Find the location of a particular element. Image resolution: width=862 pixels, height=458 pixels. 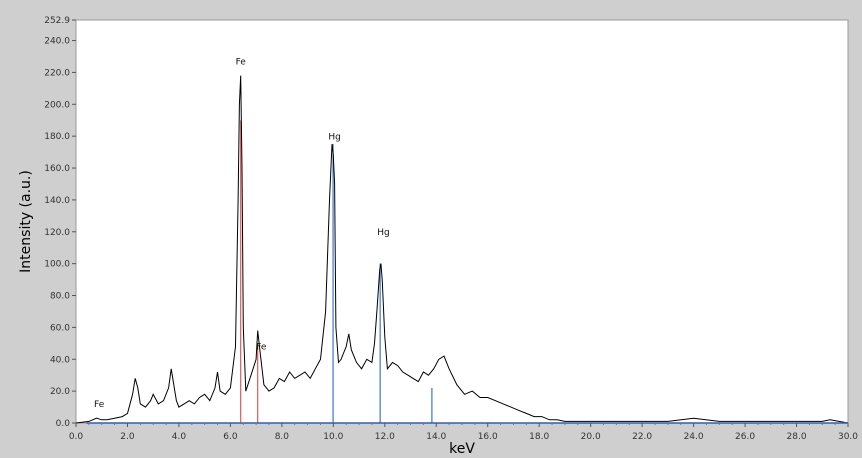

x-tick-label: 12.0 is located at coordinates (385, 437).